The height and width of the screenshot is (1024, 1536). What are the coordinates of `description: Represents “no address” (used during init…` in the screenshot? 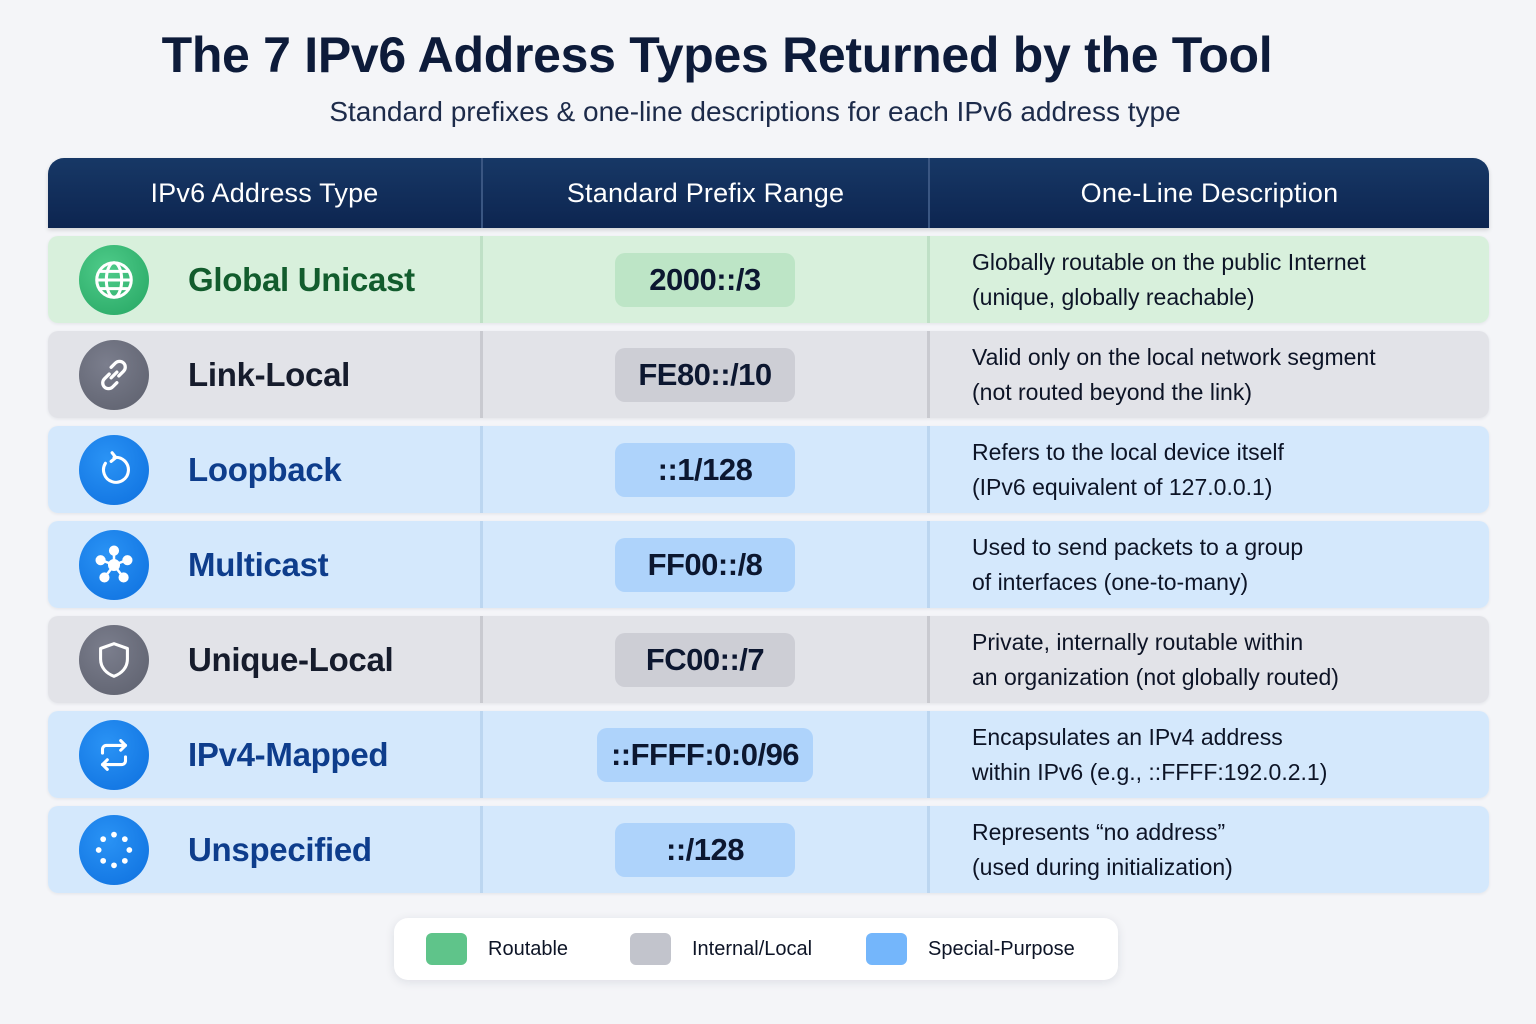 It's located at (1102, 849).